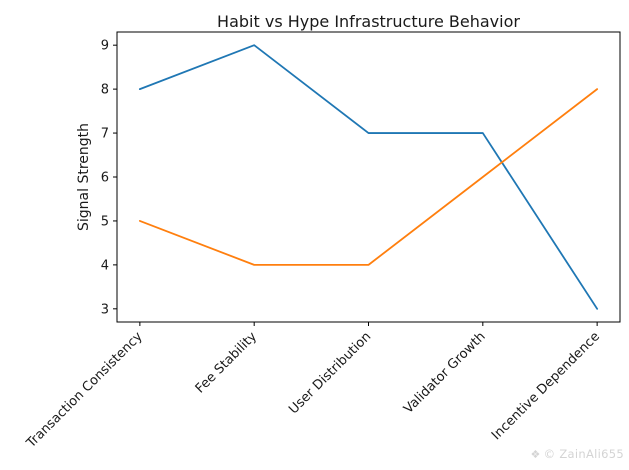  What do you see at coordinates (226, 362) in the screenshot?
I see `x-tick-label: Fee Stability` at bounding box center [226, 362].